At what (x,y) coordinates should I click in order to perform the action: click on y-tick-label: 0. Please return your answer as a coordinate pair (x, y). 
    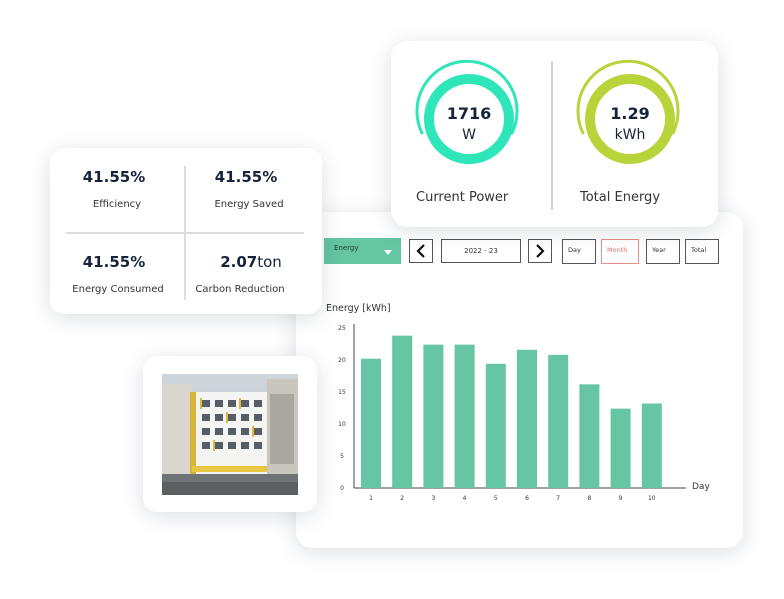
    Looking at the image, I should click on (342, 488).